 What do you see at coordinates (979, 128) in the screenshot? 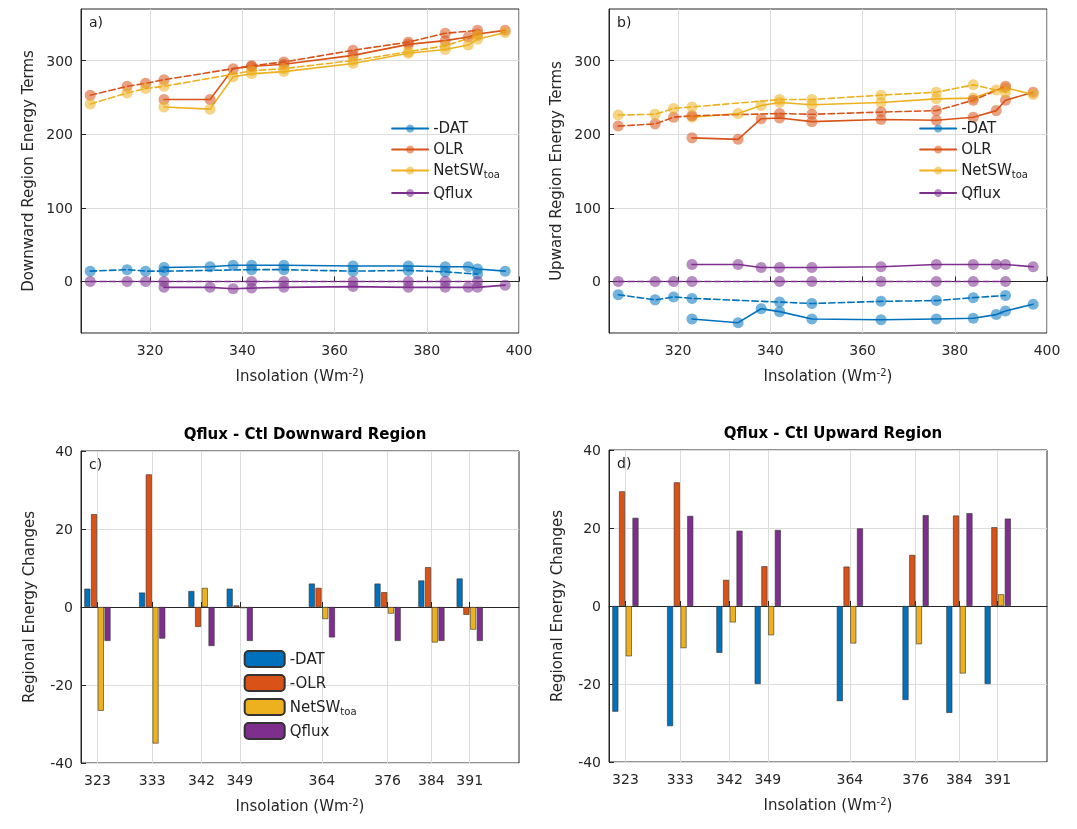
I see `legend-label: -DAT` at bounding box center [979, 128].